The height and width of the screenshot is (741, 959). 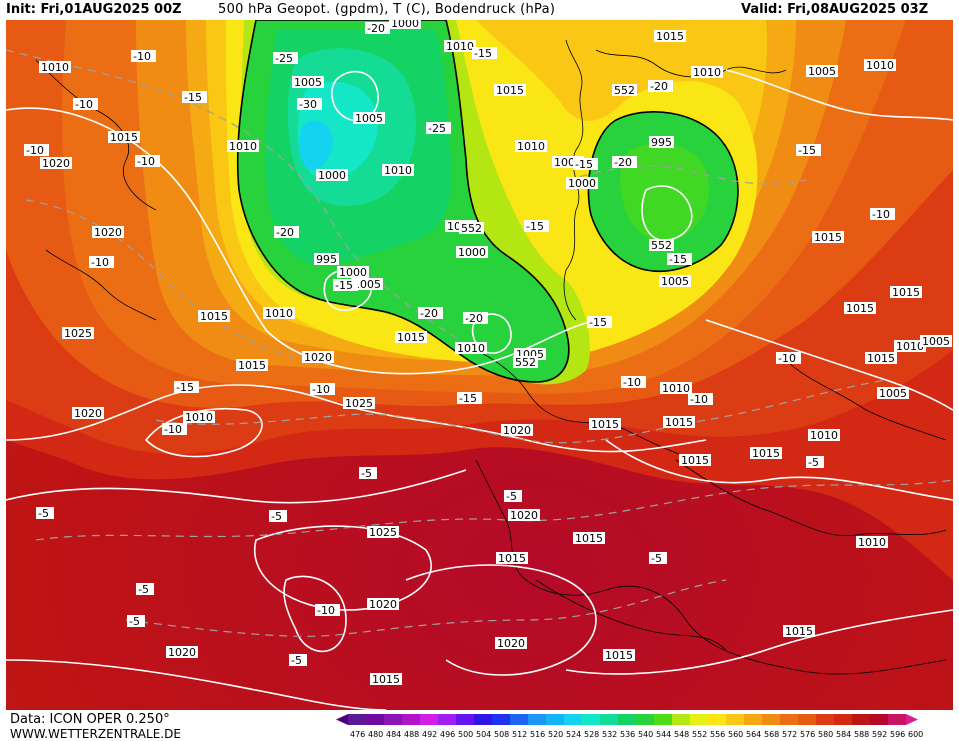 I want to click on pressure-label: 1025, so click(x=78, y=333).